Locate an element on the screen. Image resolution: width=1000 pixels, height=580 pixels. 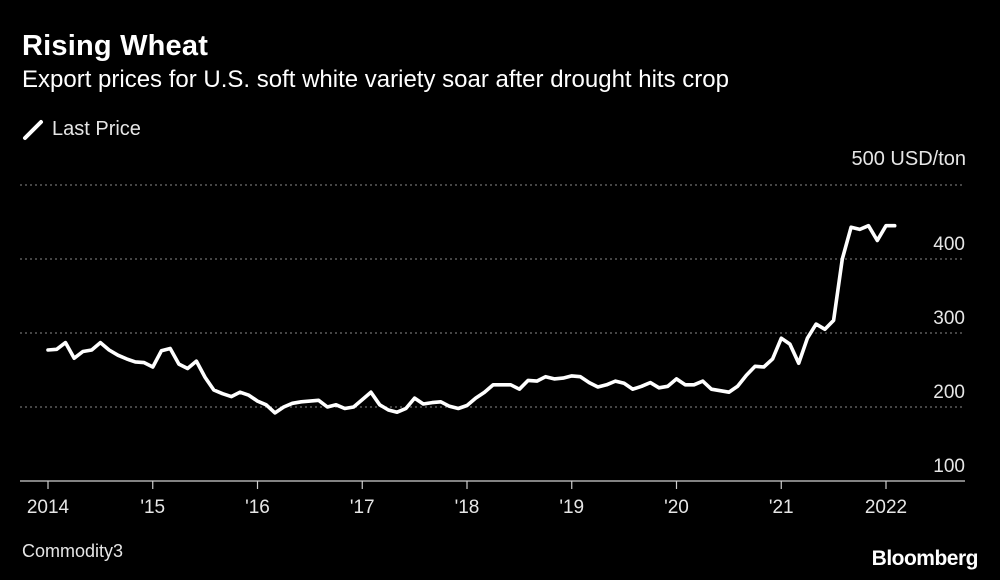
x-tick-label-2014: 2014 is located at coordinates (48, 507).